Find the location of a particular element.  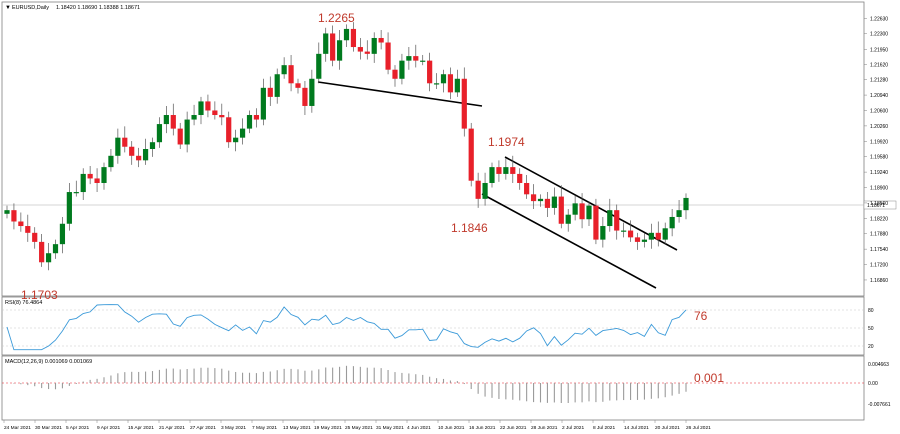

price-tick-label: 1.21950 is located at coordinates (879, 50).